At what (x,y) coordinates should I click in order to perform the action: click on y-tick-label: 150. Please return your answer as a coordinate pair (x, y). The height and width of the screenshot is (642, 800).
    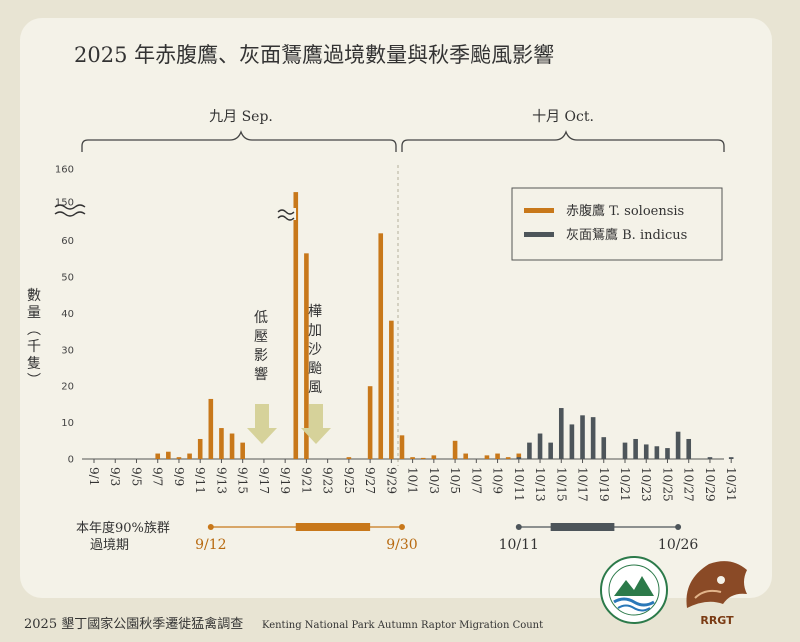
    Looking at the image, I should click on (64, 203).